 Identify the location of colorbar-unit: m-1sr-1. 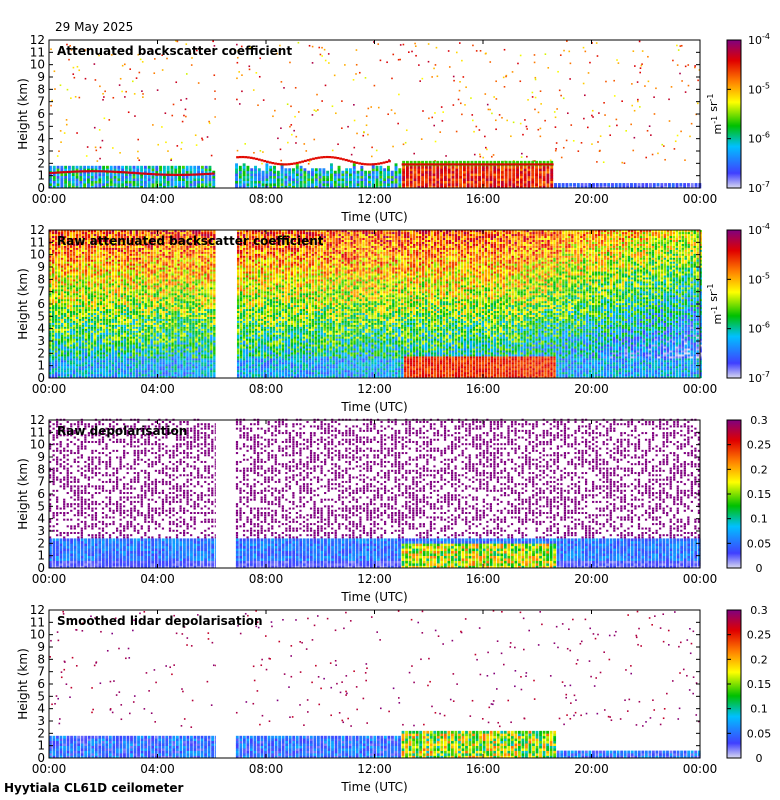
(715, 114).